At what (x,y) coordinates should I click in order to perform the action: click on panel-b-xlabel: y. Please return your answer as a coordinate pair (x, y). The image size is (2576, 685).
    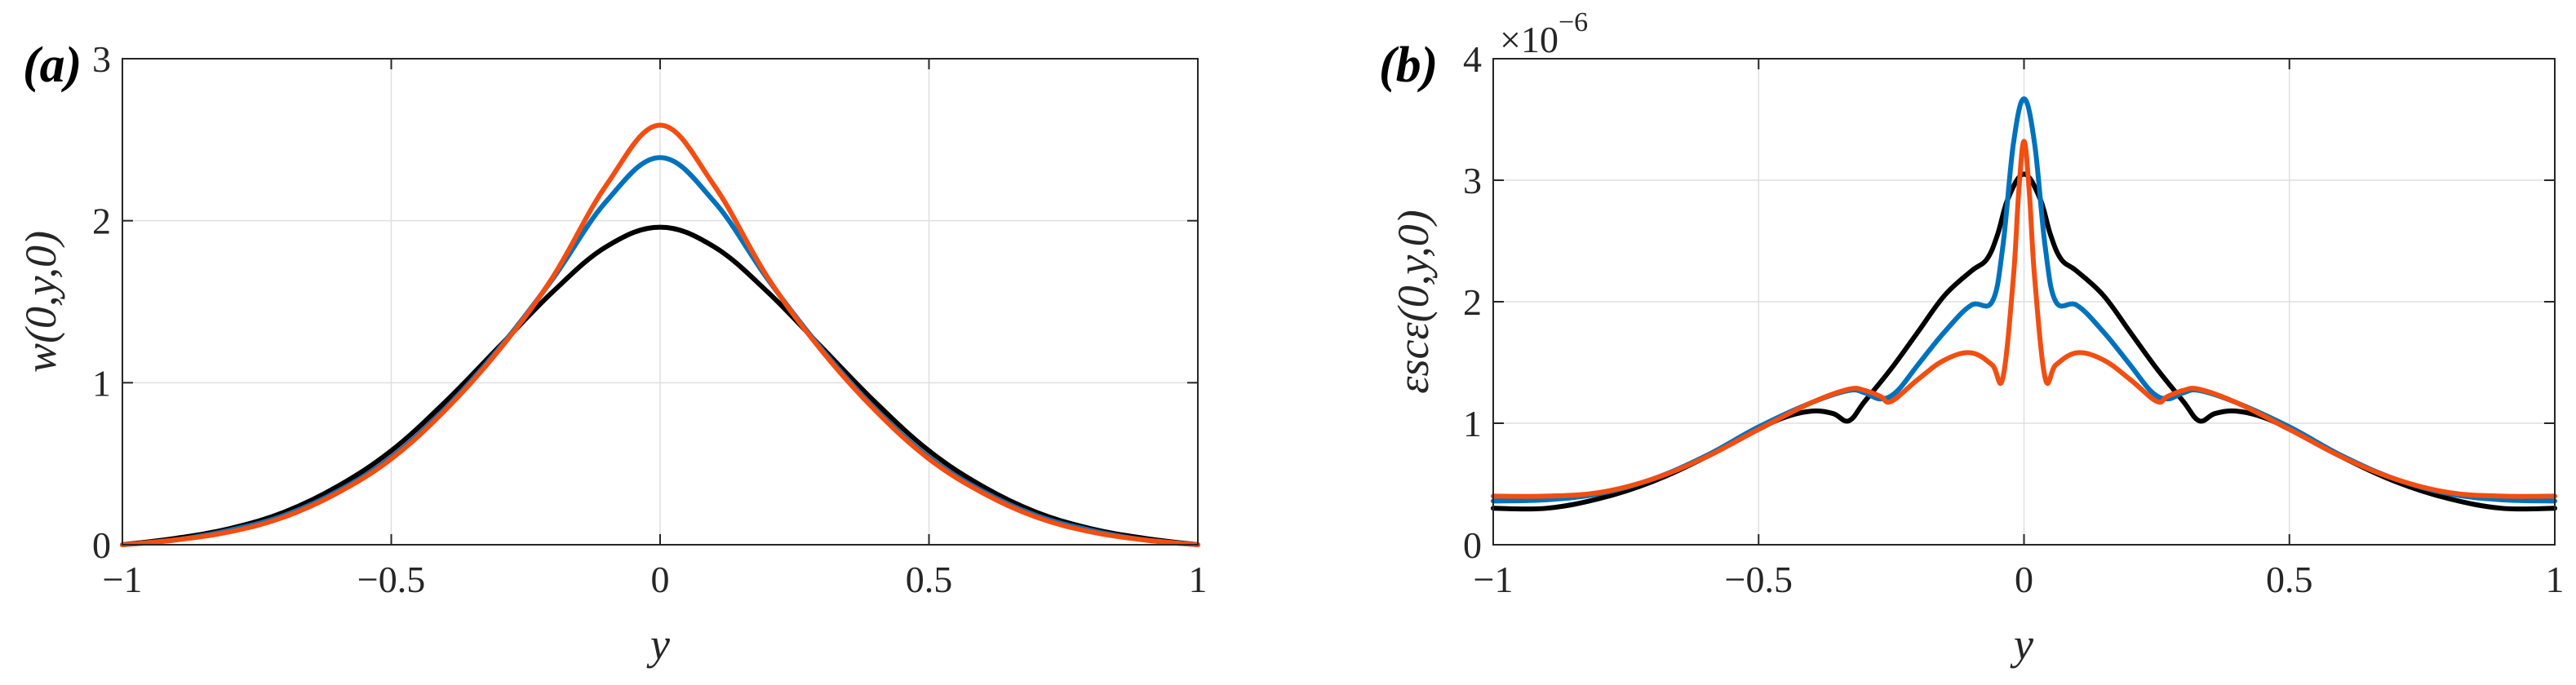
    Looking at the image, I should click on (2021, 644).